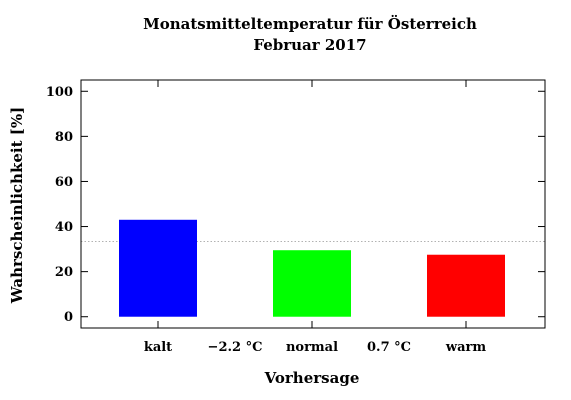 The height and width of the screenshot is (400, 571). I want to click on y-tick-label-80: 80, so click(64, 137).